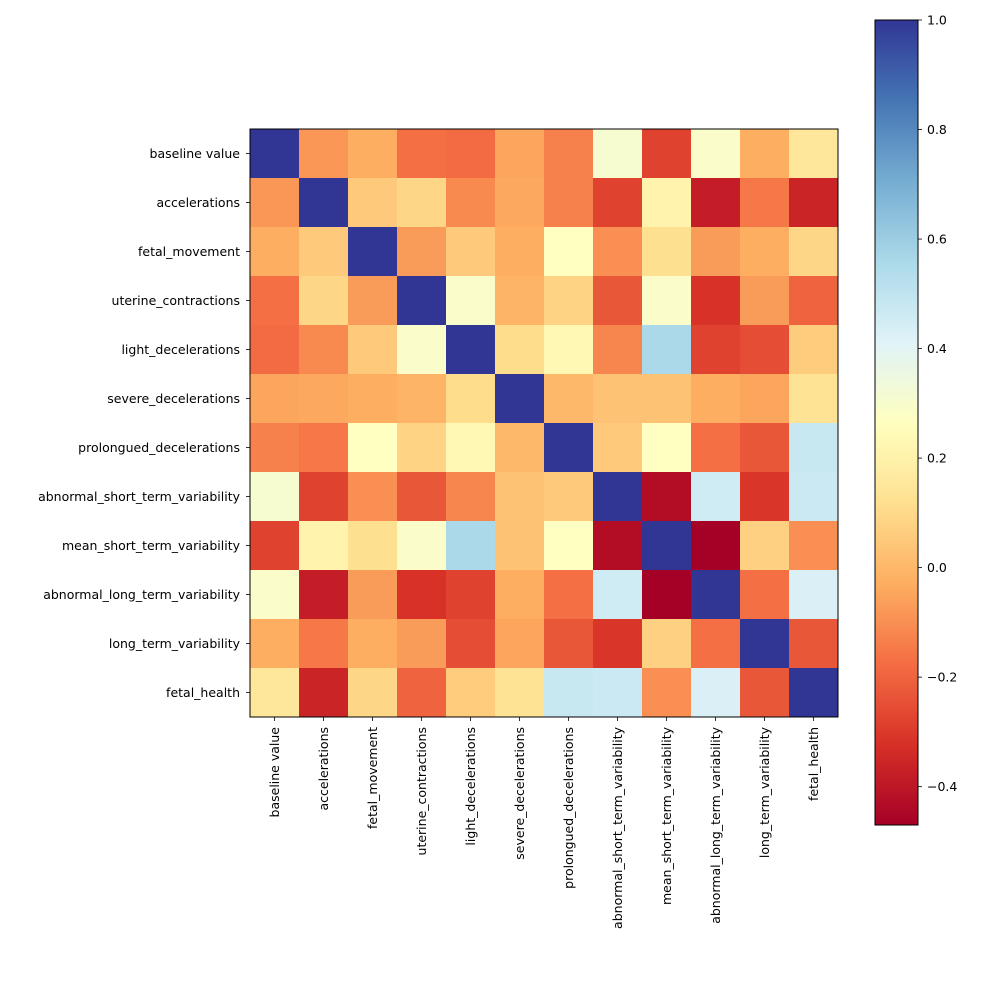 This screenshot has width=1000, height=1000. Describe the element at coordinates (896, 422) in the screenshot. I see `colorbar-frame` at that location.